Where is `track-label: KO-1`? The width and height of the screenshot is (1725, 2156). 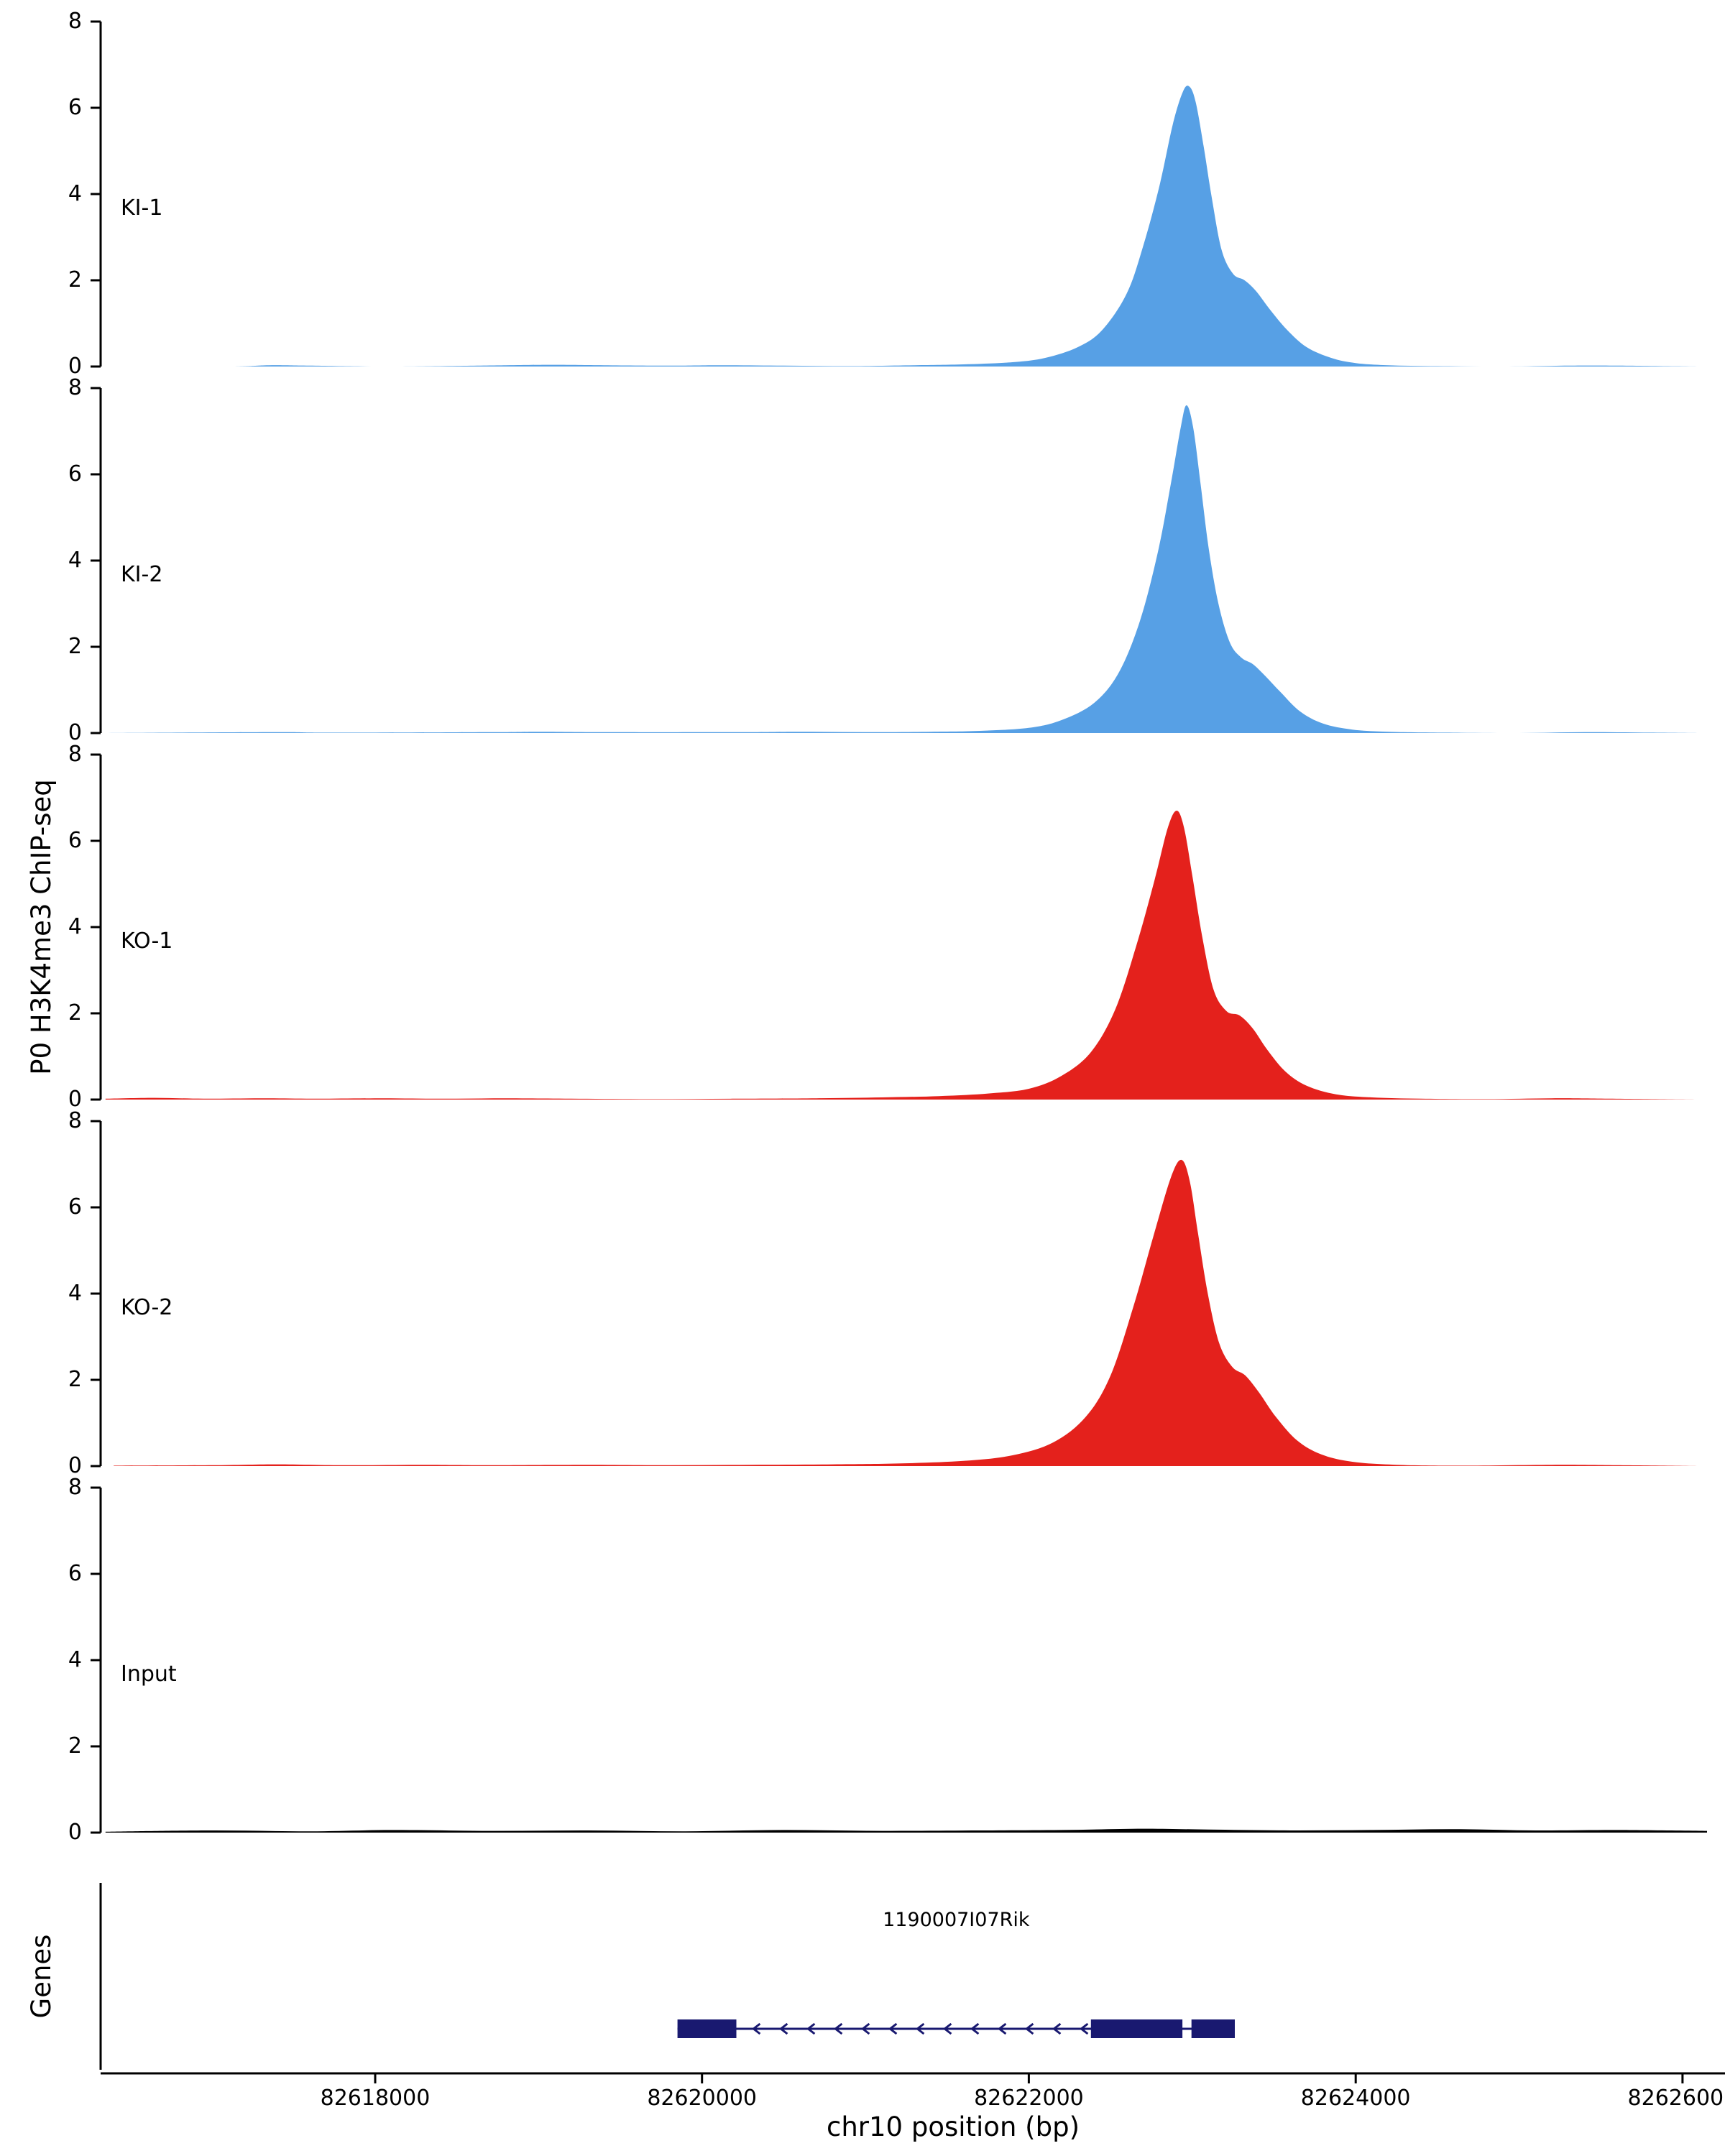
track-label: KO-1 is located at coordinates (147, 941).